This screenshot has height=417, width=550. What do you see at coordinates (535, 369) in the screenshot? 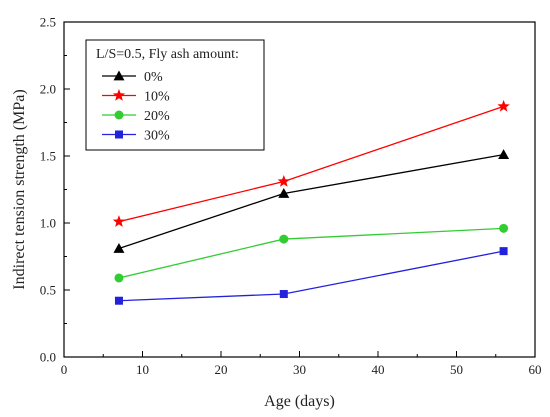
I see `x-tick-label: 60` at bounding box center [535, 369].